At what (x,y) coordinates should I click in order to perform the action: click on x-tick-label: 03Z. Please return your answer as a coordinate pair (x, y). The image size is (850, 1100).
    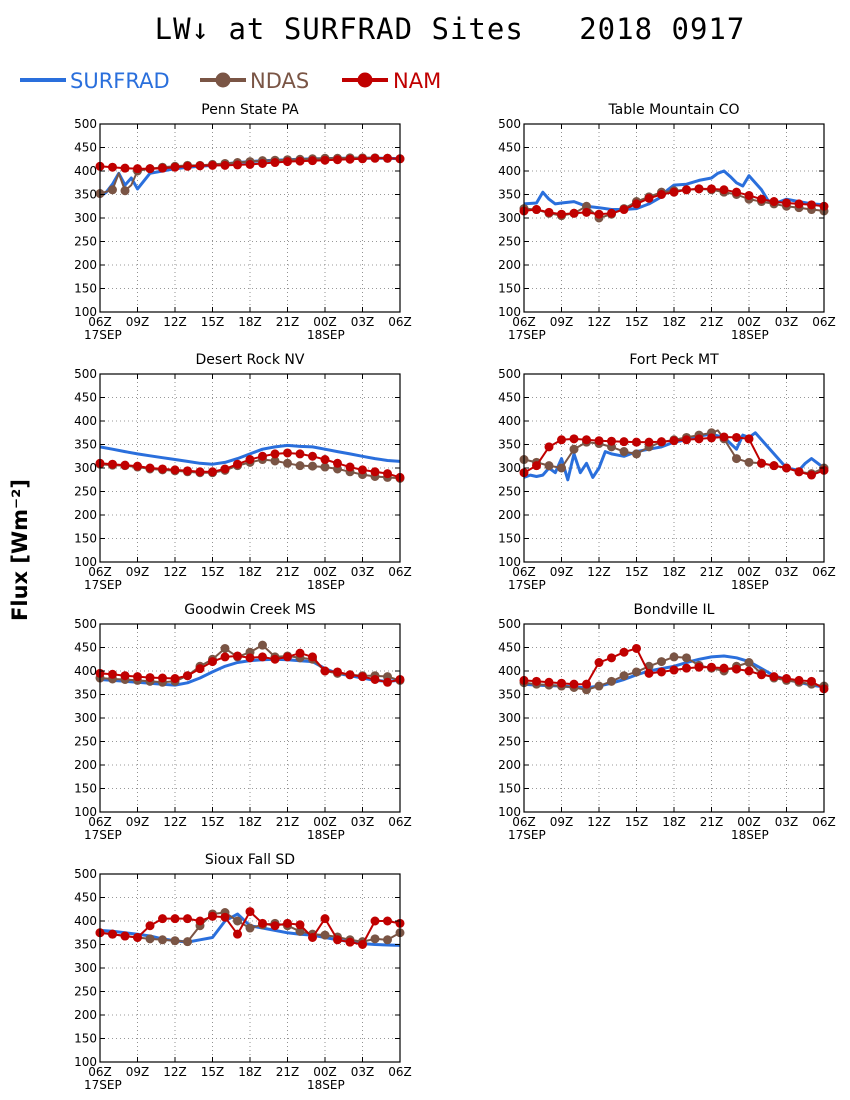
    Looking at the image, I should click on (787, 322).